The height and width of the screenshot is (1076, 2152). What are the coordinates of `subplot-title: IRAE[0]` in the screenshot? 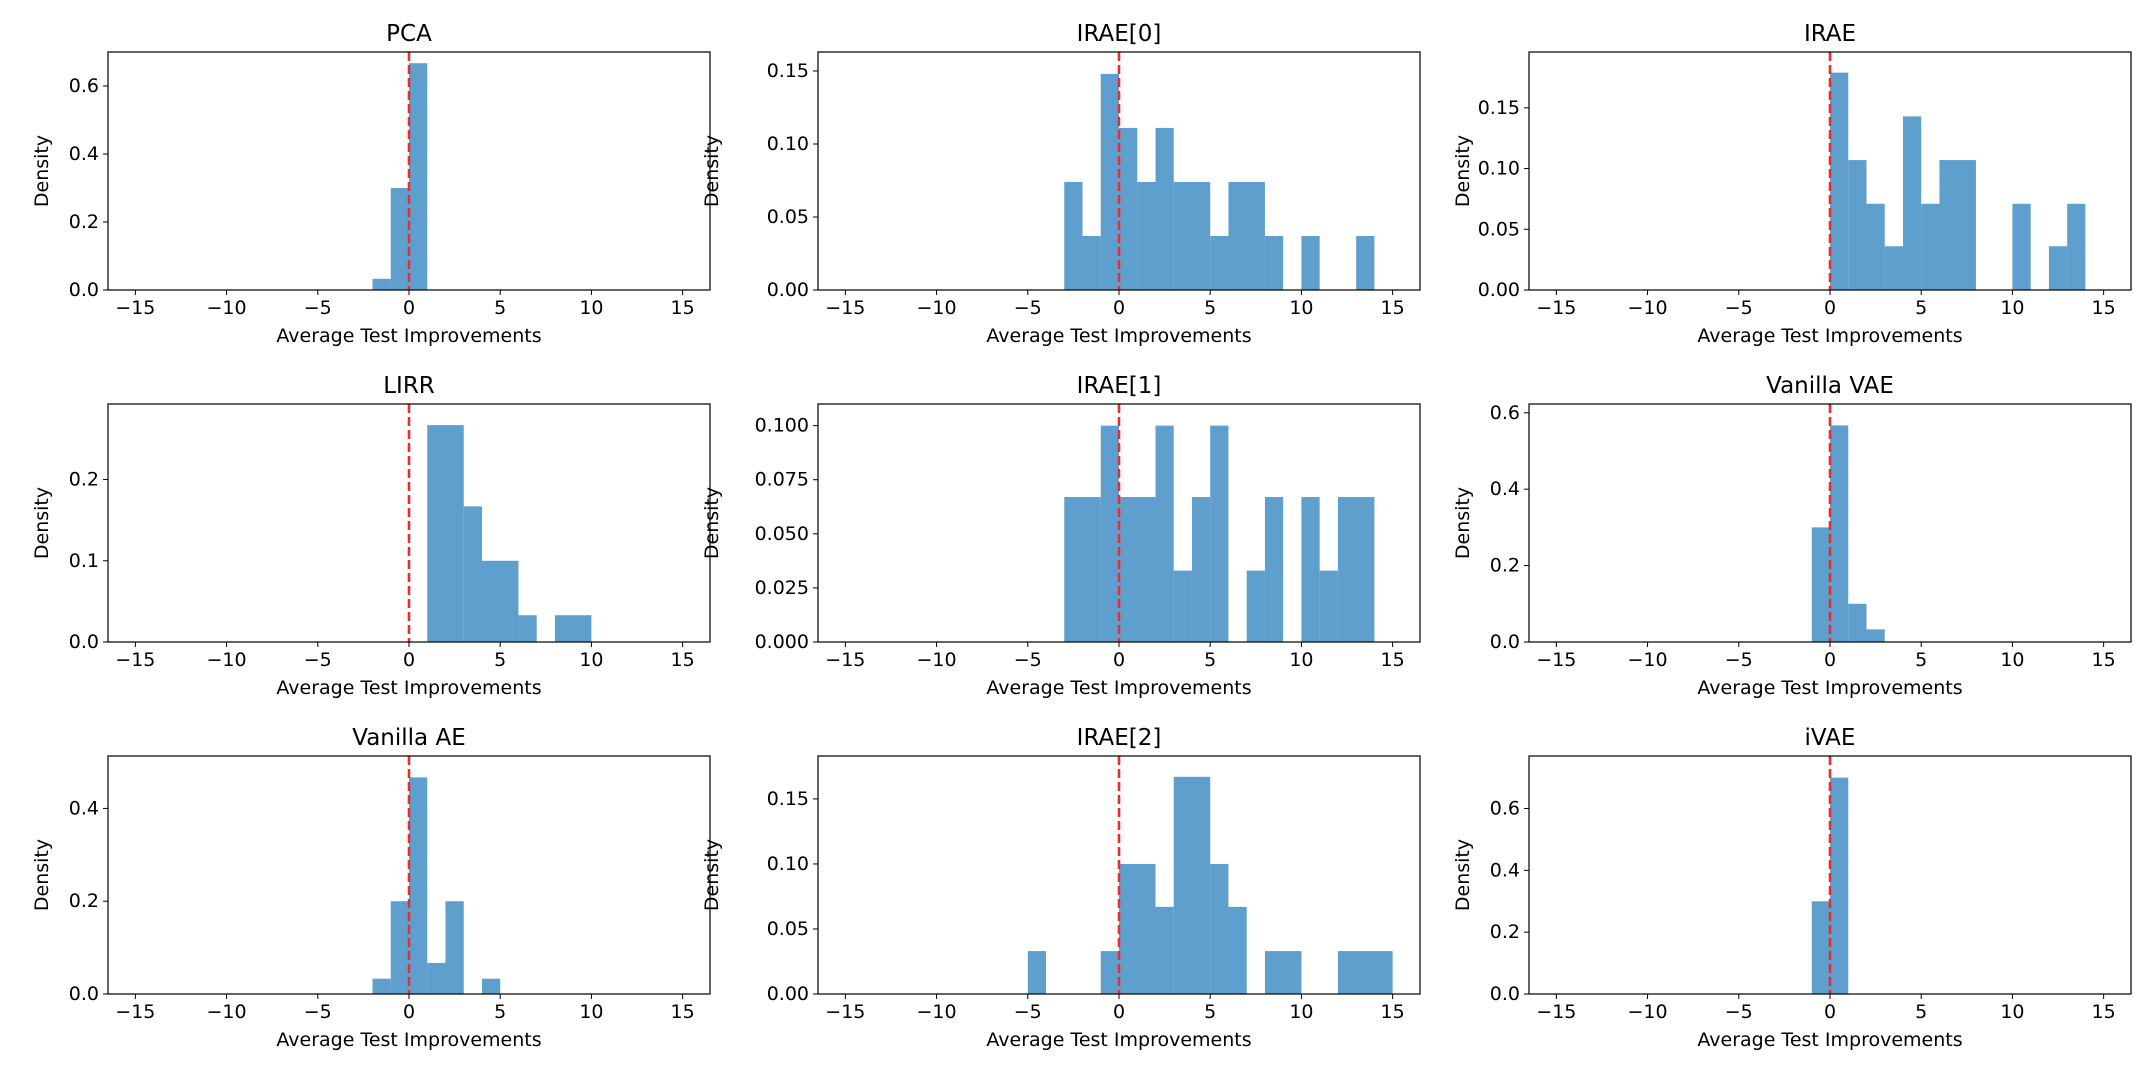 It's located at (1119, 34).